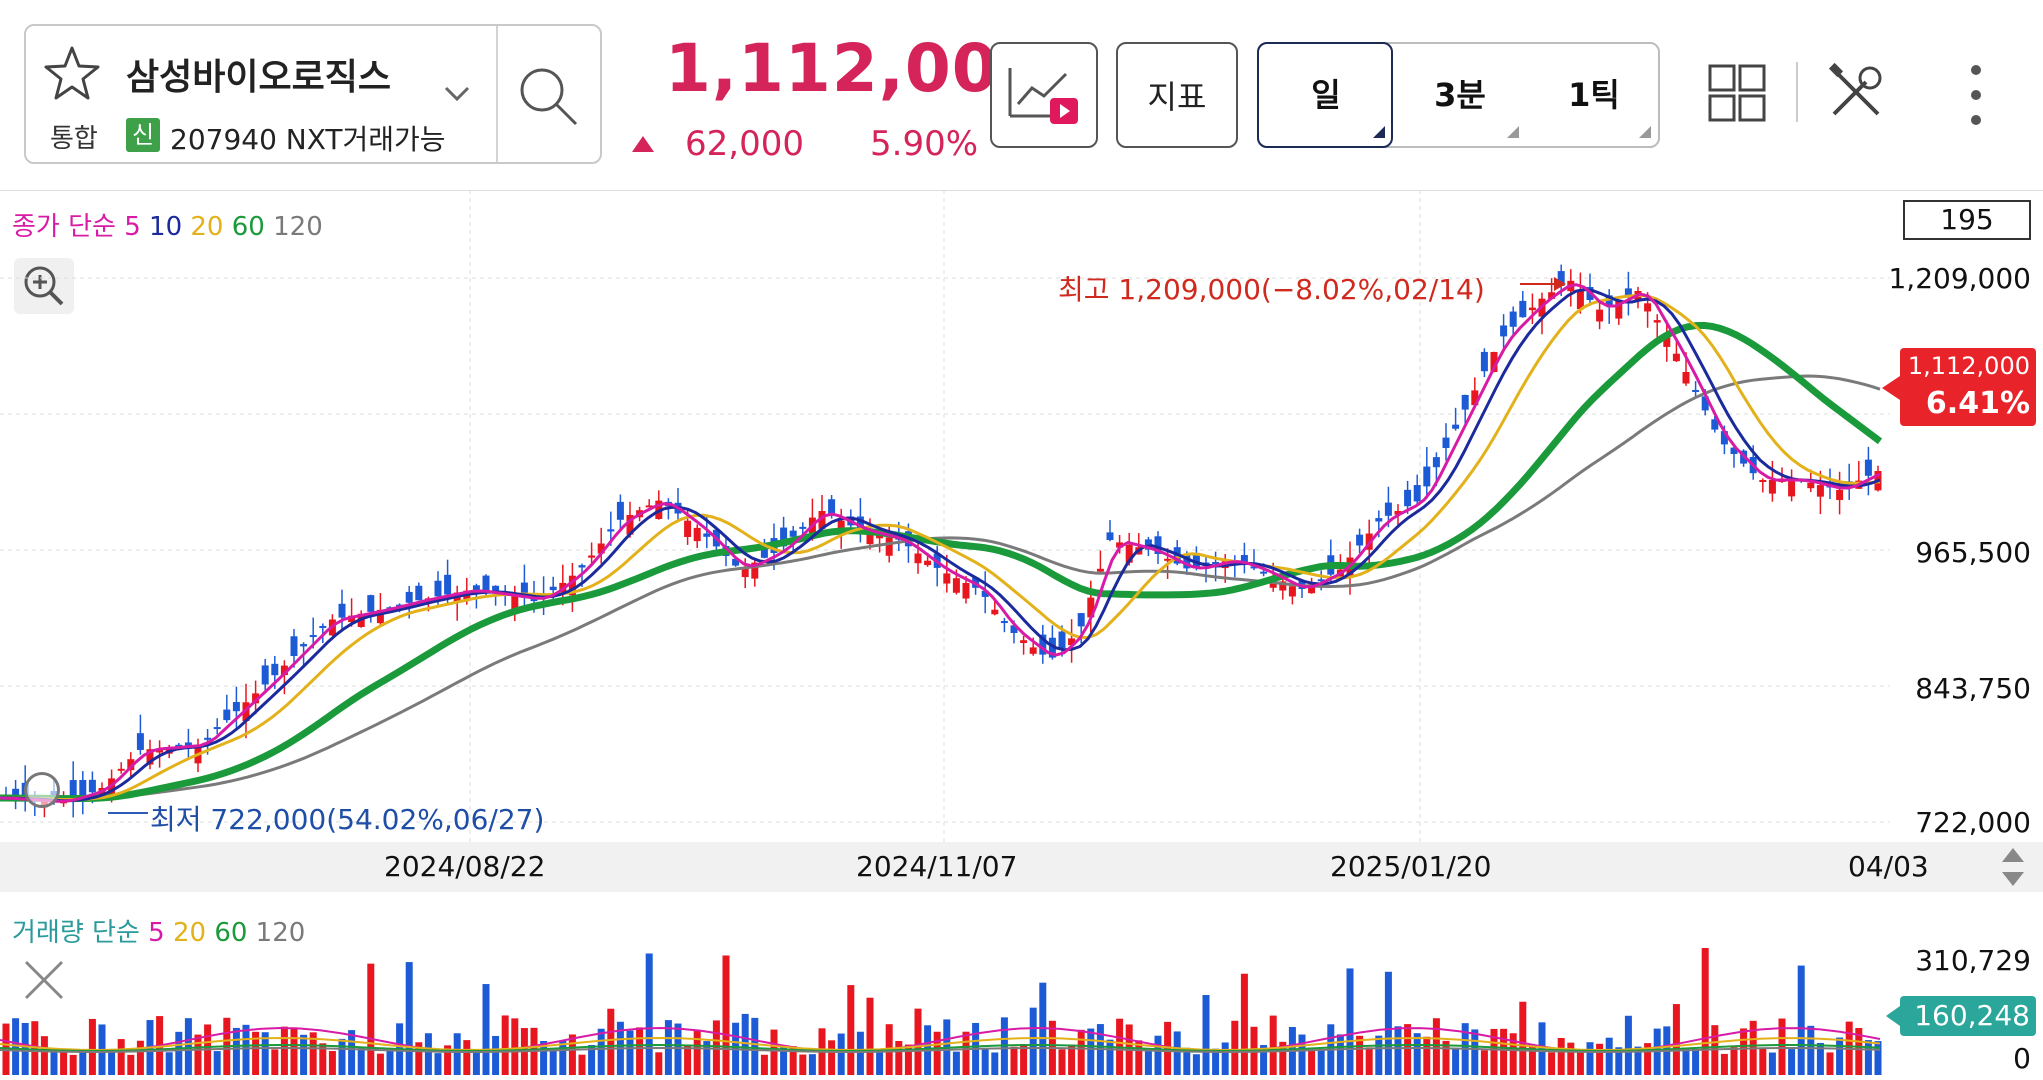 Image resolution: width=2043 pixels, height=1080 pixels. Describe the element at coordinates (1044, 95) in the screenshot. I see `chart-play-button` at that location.